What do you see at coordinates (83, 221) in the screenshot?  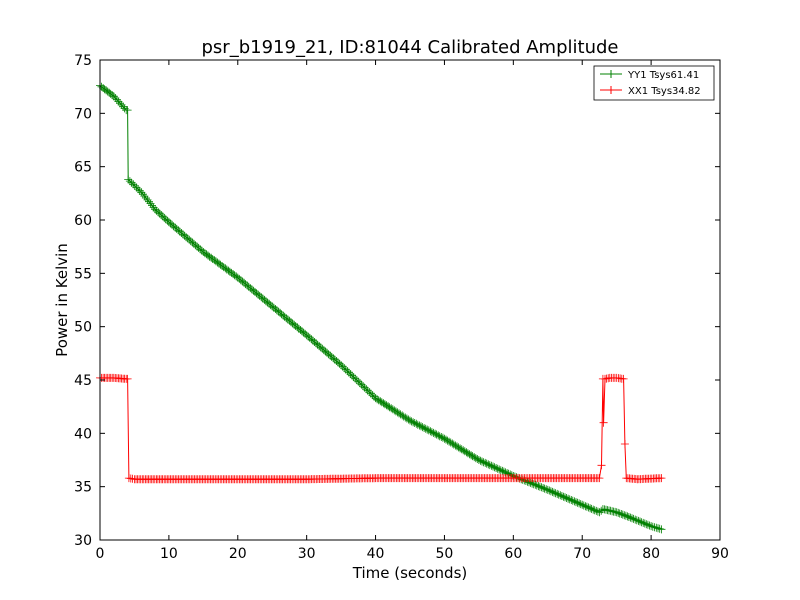 I see `y-tick-label: 60` at bounding box center [83, 221].